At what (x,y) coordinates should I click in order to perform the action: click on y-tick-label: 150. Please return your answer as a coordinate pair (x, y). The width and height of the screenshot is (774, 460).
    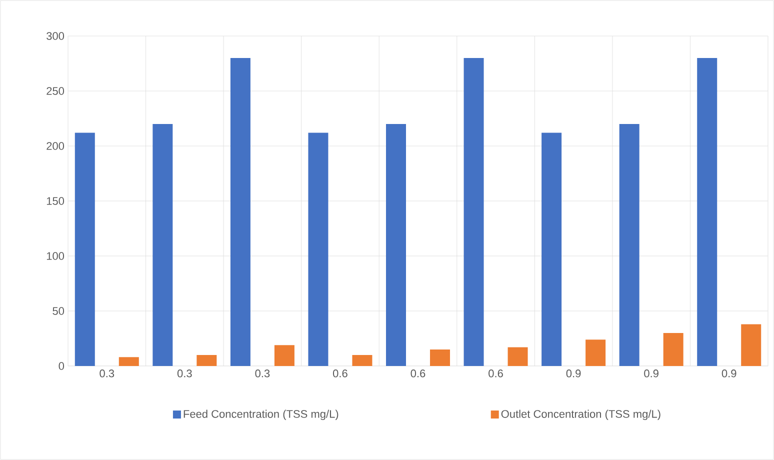
    Looking at the image, I should click on (55, 201).